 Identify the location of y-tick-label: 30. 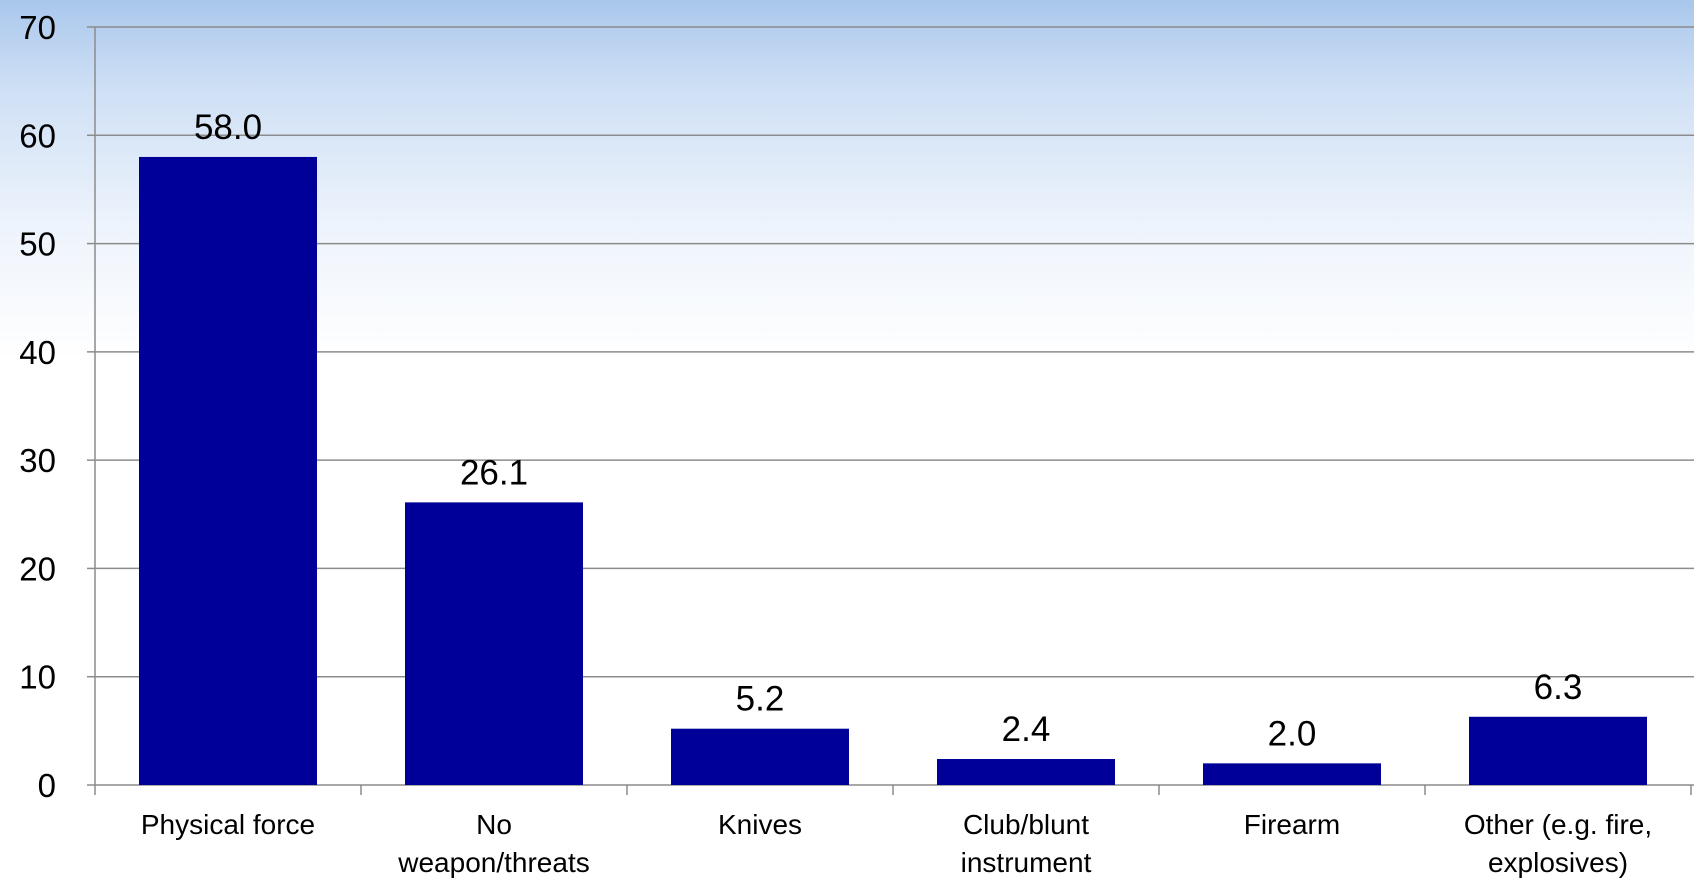
(37, 460).